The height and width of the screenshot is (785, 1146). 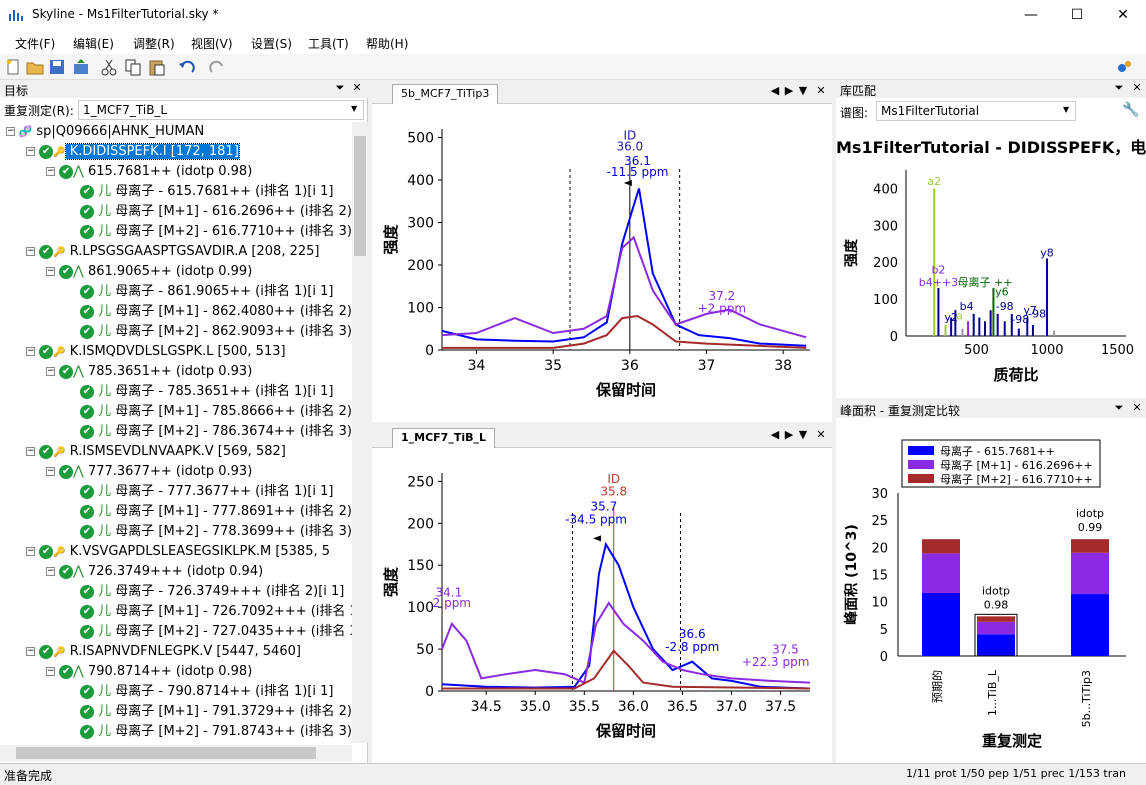 What do you see at coordinates (156, 452) in the screenshot?
I see `tree-row-peptide: − ✔ 🔑 R.ISMSEVDLNVAAPK.V [569, 582]` at bounding box center [156, 452].